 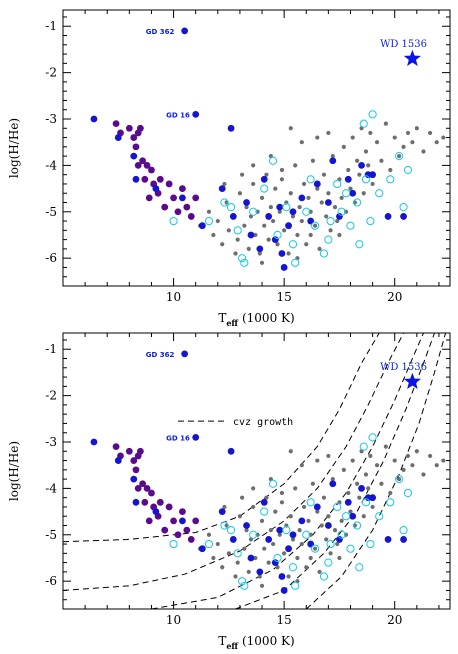 What do you see at coordinates (51, 119) in the screenshot?
I see `y-tick-label: -3` at bounding box center [51, 119].